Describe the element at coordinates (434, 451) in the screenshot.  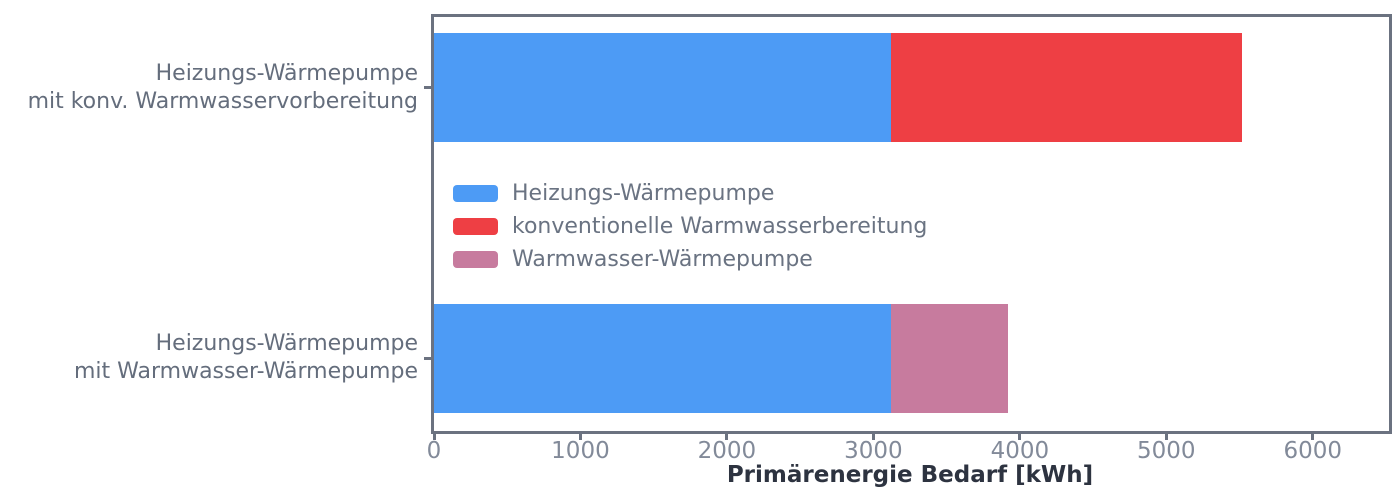
I see `x-tick-label: 0` at that location.